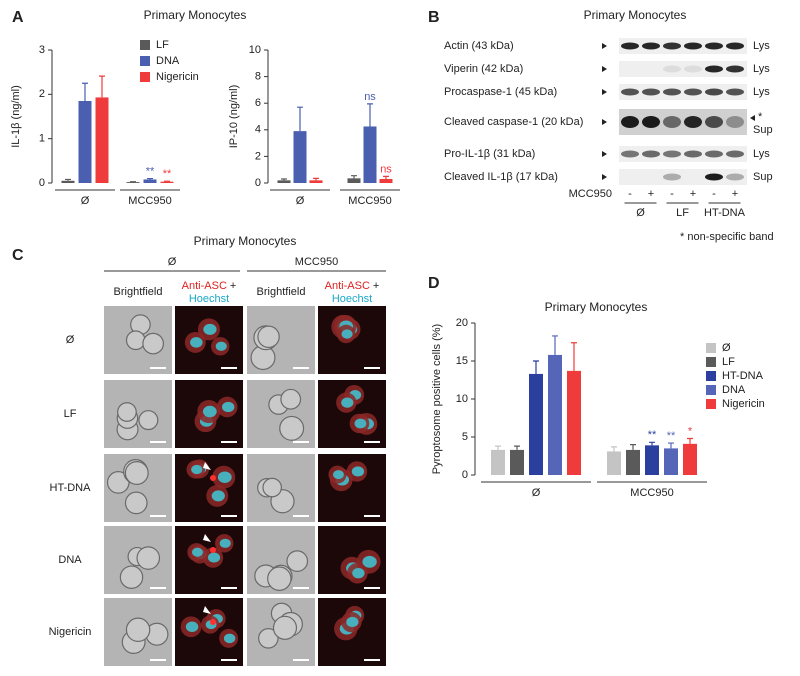  What do you see at coordinates (462, 323) in the screenshot?
I see `y-tick-label: 20` at bounding box center [462, 323].